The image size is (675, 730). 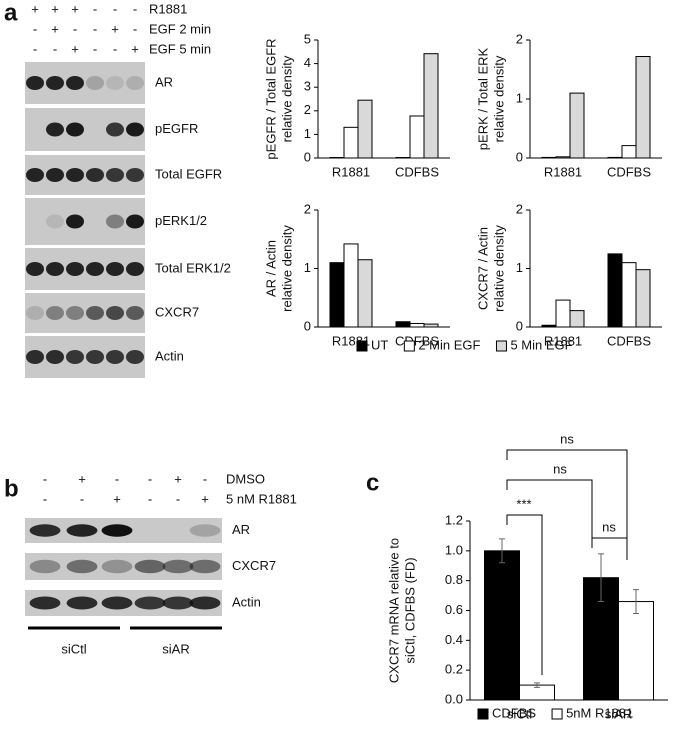 What do you see at coordinates (307, 208) in the screenshot?
I see `y-tick-label: 2` at bounding box center [307, 208].